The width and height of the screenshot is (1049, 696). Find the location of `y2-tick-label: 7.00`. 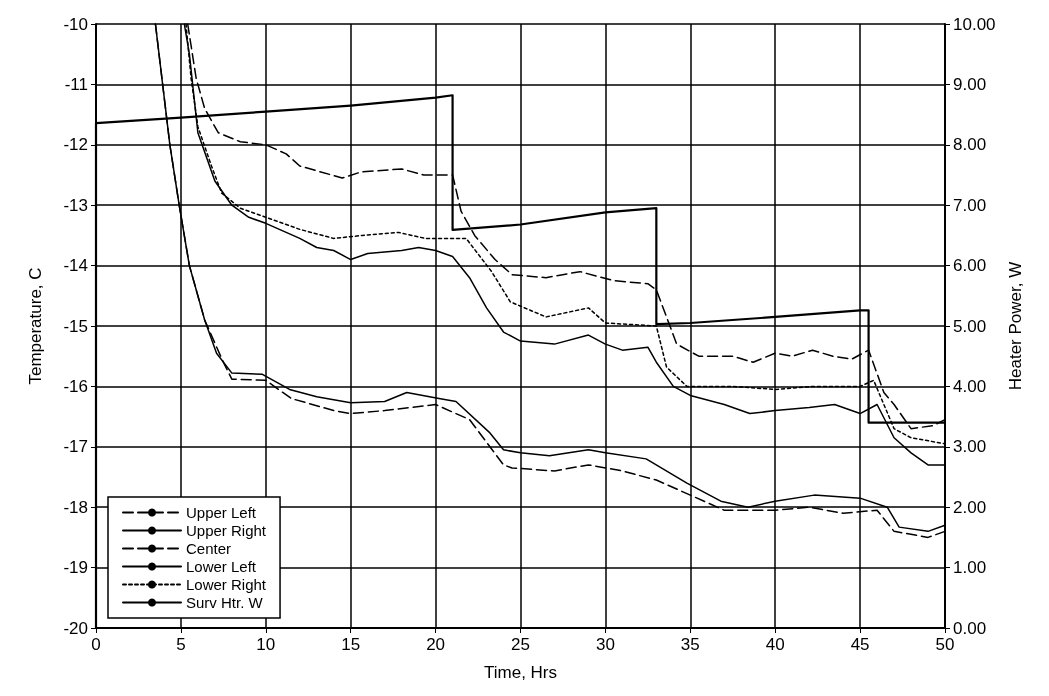

y2-tick-label: 7.00 is located at coordinates (970, 205).